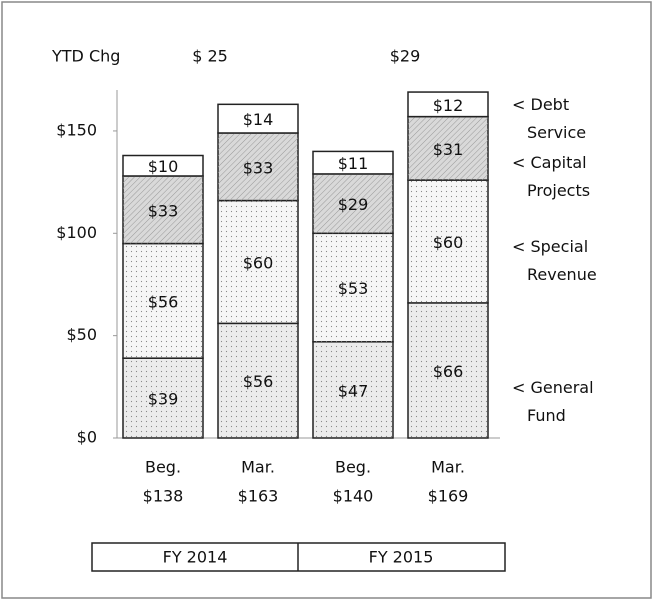 This screenshot has width=654, height=600. Describe the element at coordinates (85, 56) in the screenshot. I see `annotation-label: YTD Chg` at that location.